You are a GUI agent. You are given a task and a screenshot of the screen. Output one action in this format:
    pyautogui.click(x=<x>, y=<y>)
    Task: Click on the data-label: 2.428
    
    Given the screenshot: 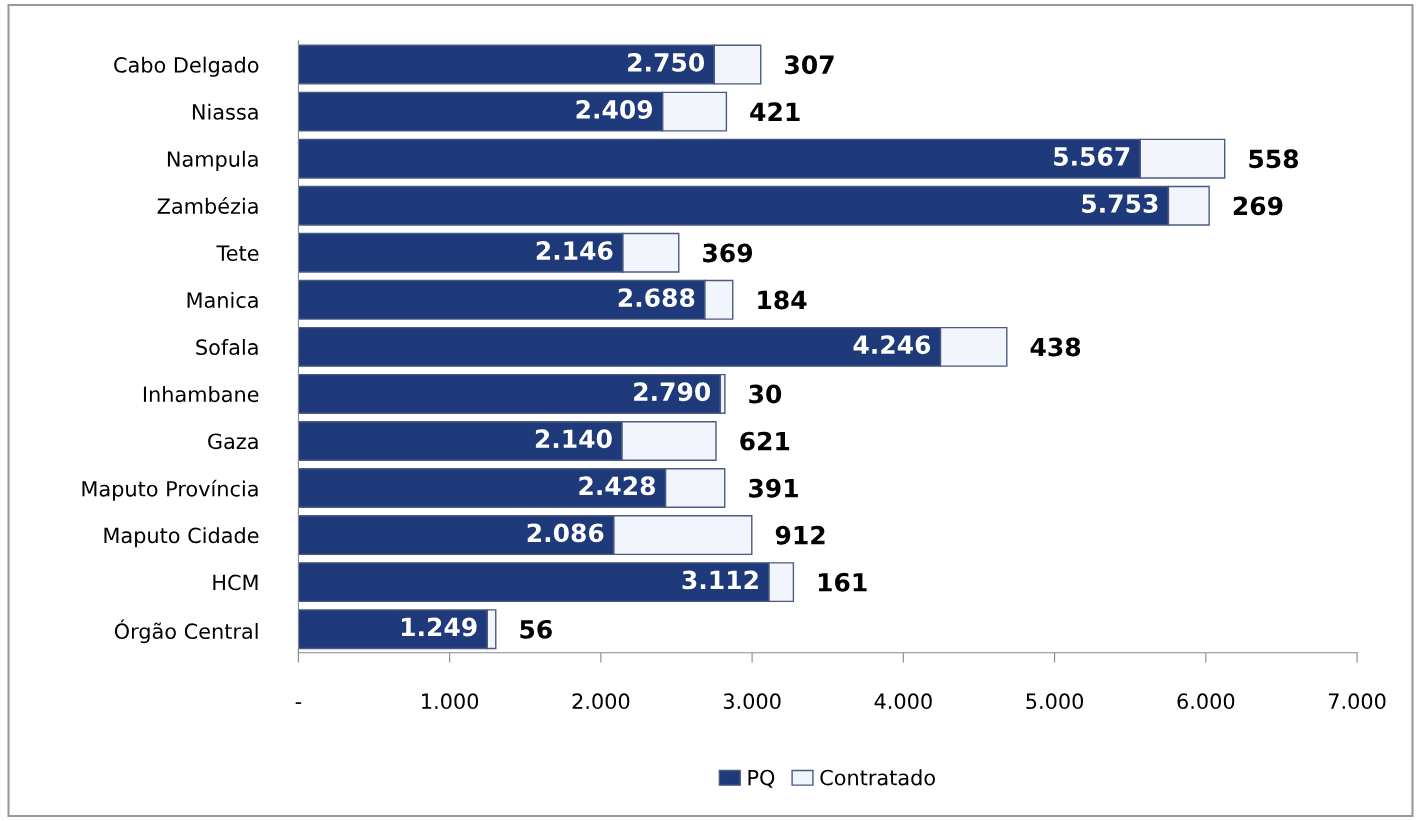 What is the action you would take?
    pyautogui.click(x=617, y=486)
    